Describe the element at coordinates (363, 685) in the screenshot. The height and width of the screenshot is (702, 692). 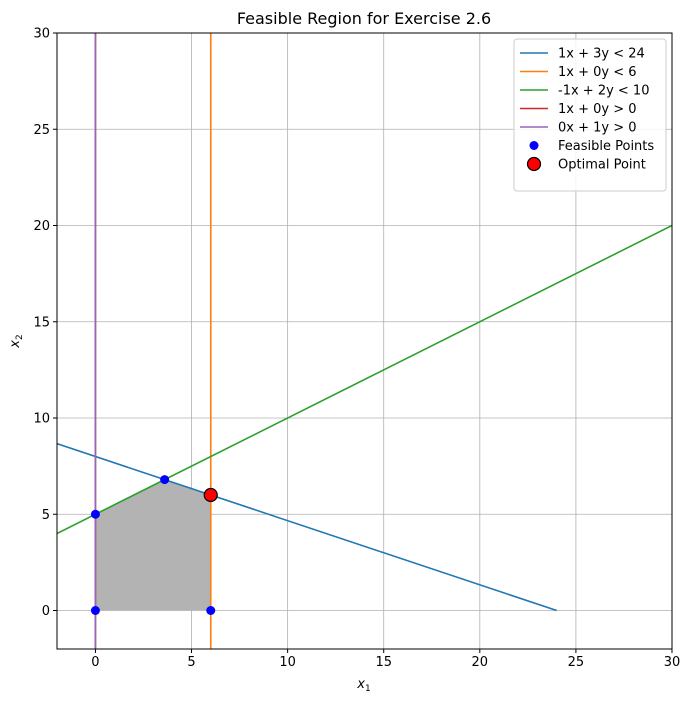
I see `x-axis-label: x1` at that location.